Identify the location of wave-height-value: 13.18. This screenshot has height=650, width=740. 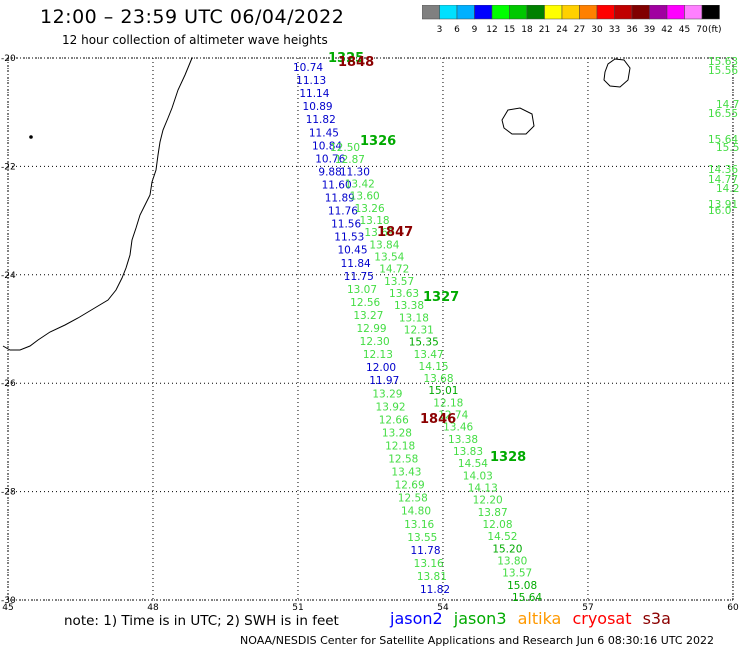
(375, 221).